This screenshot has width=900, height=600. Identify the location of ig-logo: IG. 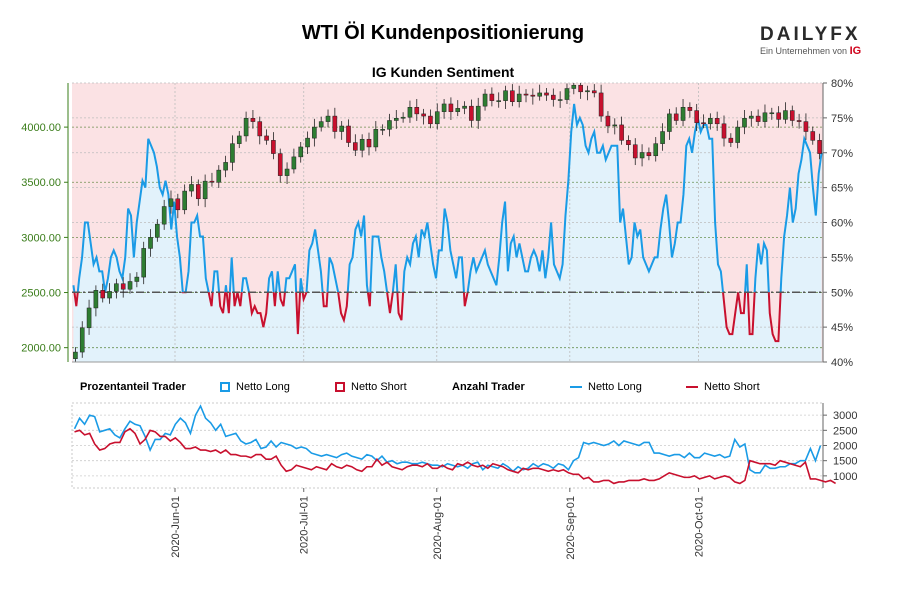
(855, 51).